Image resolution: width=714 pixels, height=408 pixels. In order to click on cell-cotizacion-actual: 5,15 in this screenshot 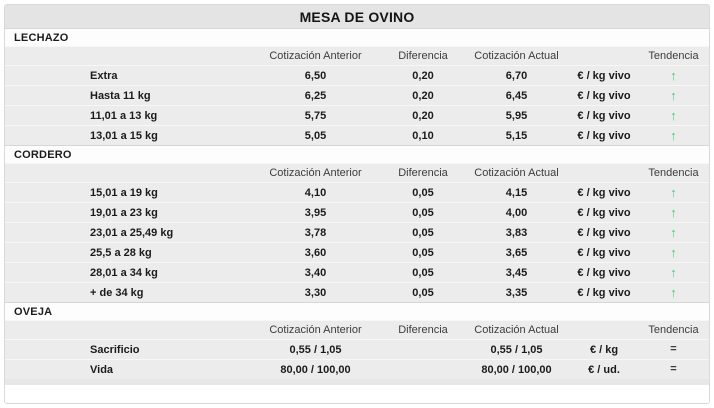, I will do `click(516, 135)`.